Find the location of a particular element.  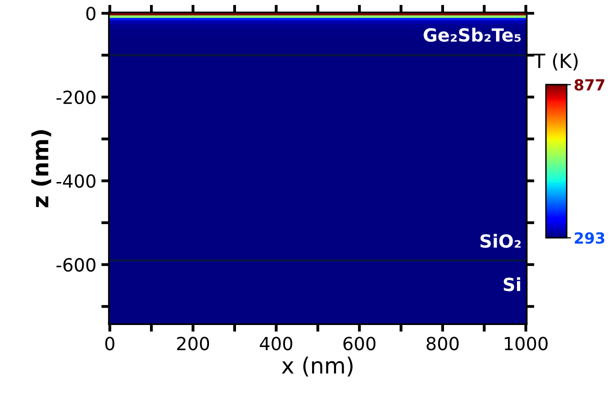

x-tick-label: 800 is located at coordinates (442, 343).